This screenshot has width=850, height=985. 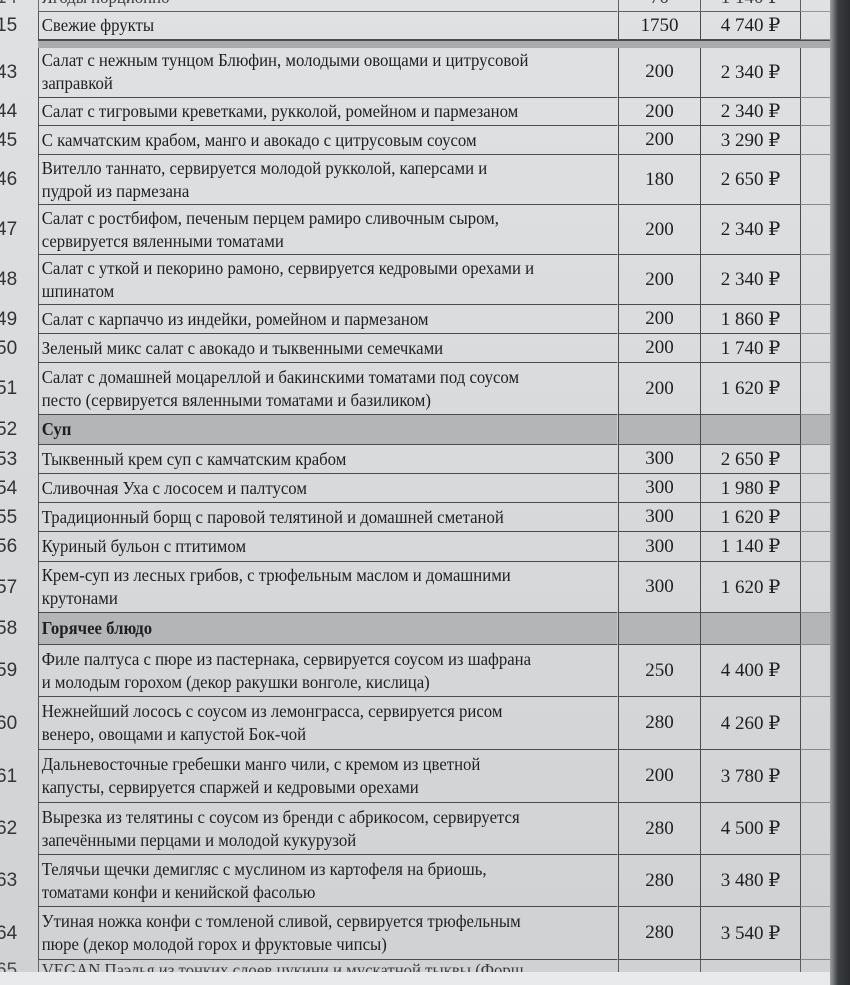 I want to click on screen-glare, so click(x=415, y=978).